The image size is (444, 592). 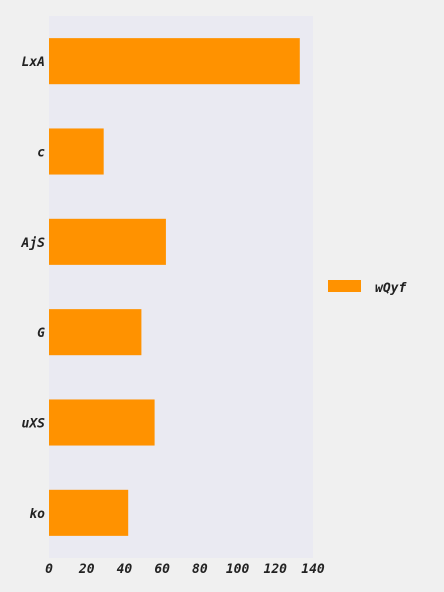 What do you see at coordinates (200, 569) in the screenshot?
I see `x-tick-label-80: 80` at bounding box center [200, 569].